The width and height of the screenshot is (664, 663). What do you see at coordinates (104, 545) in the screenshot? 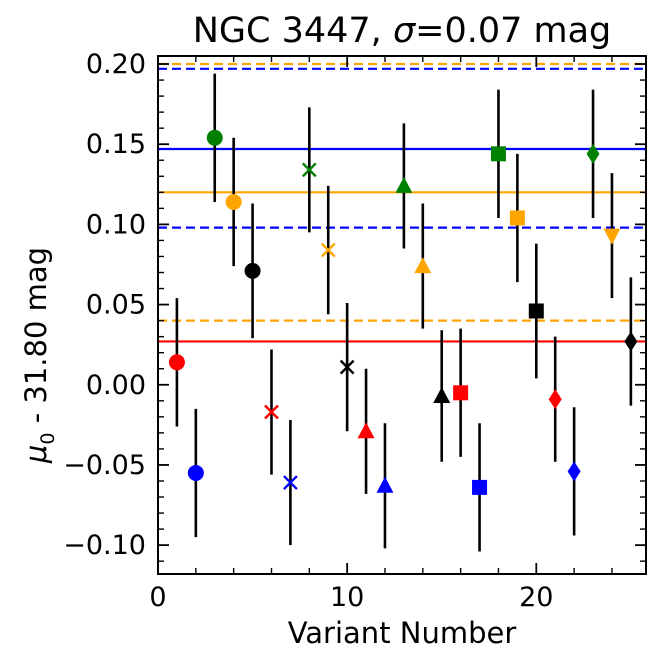
I see `y-tick-label: −0.10` at bounding box center [104, 545].